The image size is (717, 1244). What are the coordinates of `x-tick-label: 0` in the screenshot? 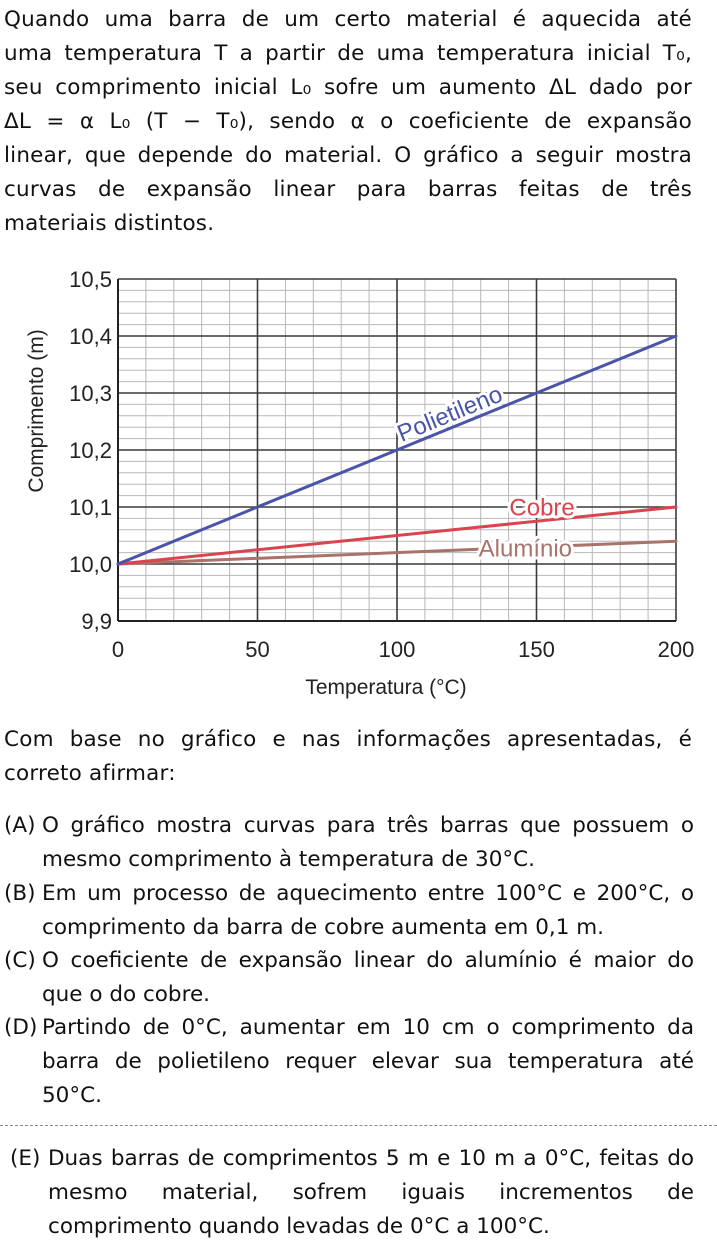 It's located at (118, 649).